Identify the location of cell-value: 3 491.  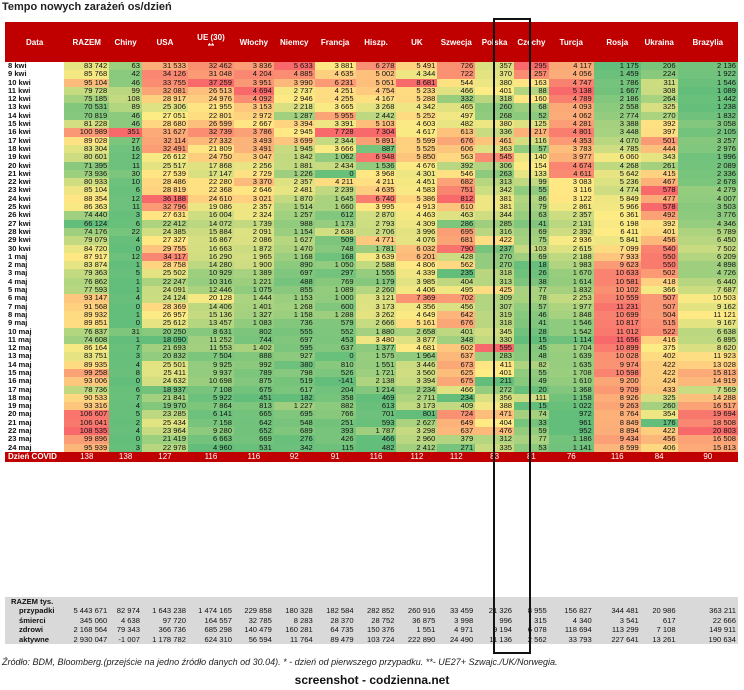
(253, 149).